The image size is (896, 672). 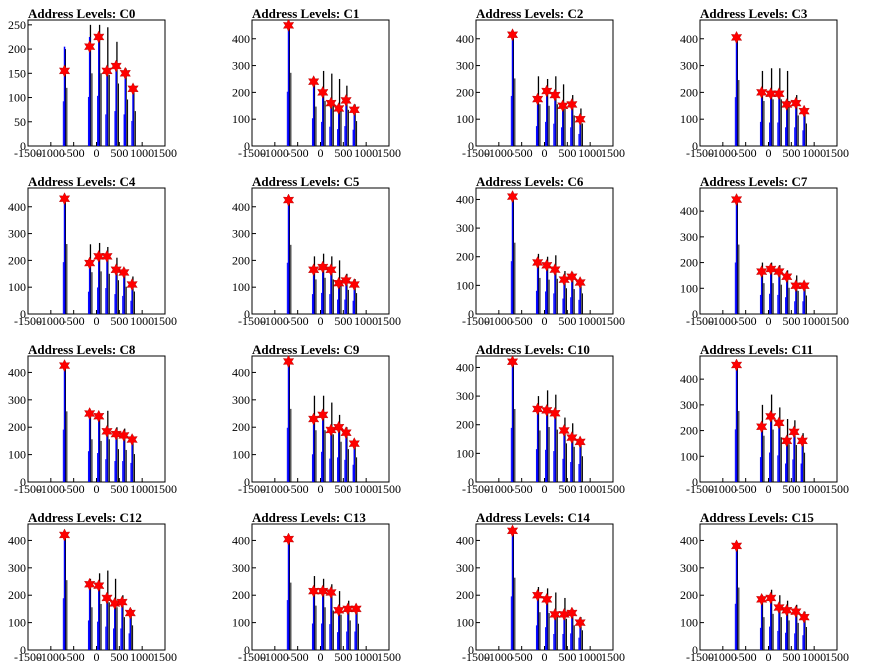 I want to click on y-tick-label: 100, so click(x=689, y=288).